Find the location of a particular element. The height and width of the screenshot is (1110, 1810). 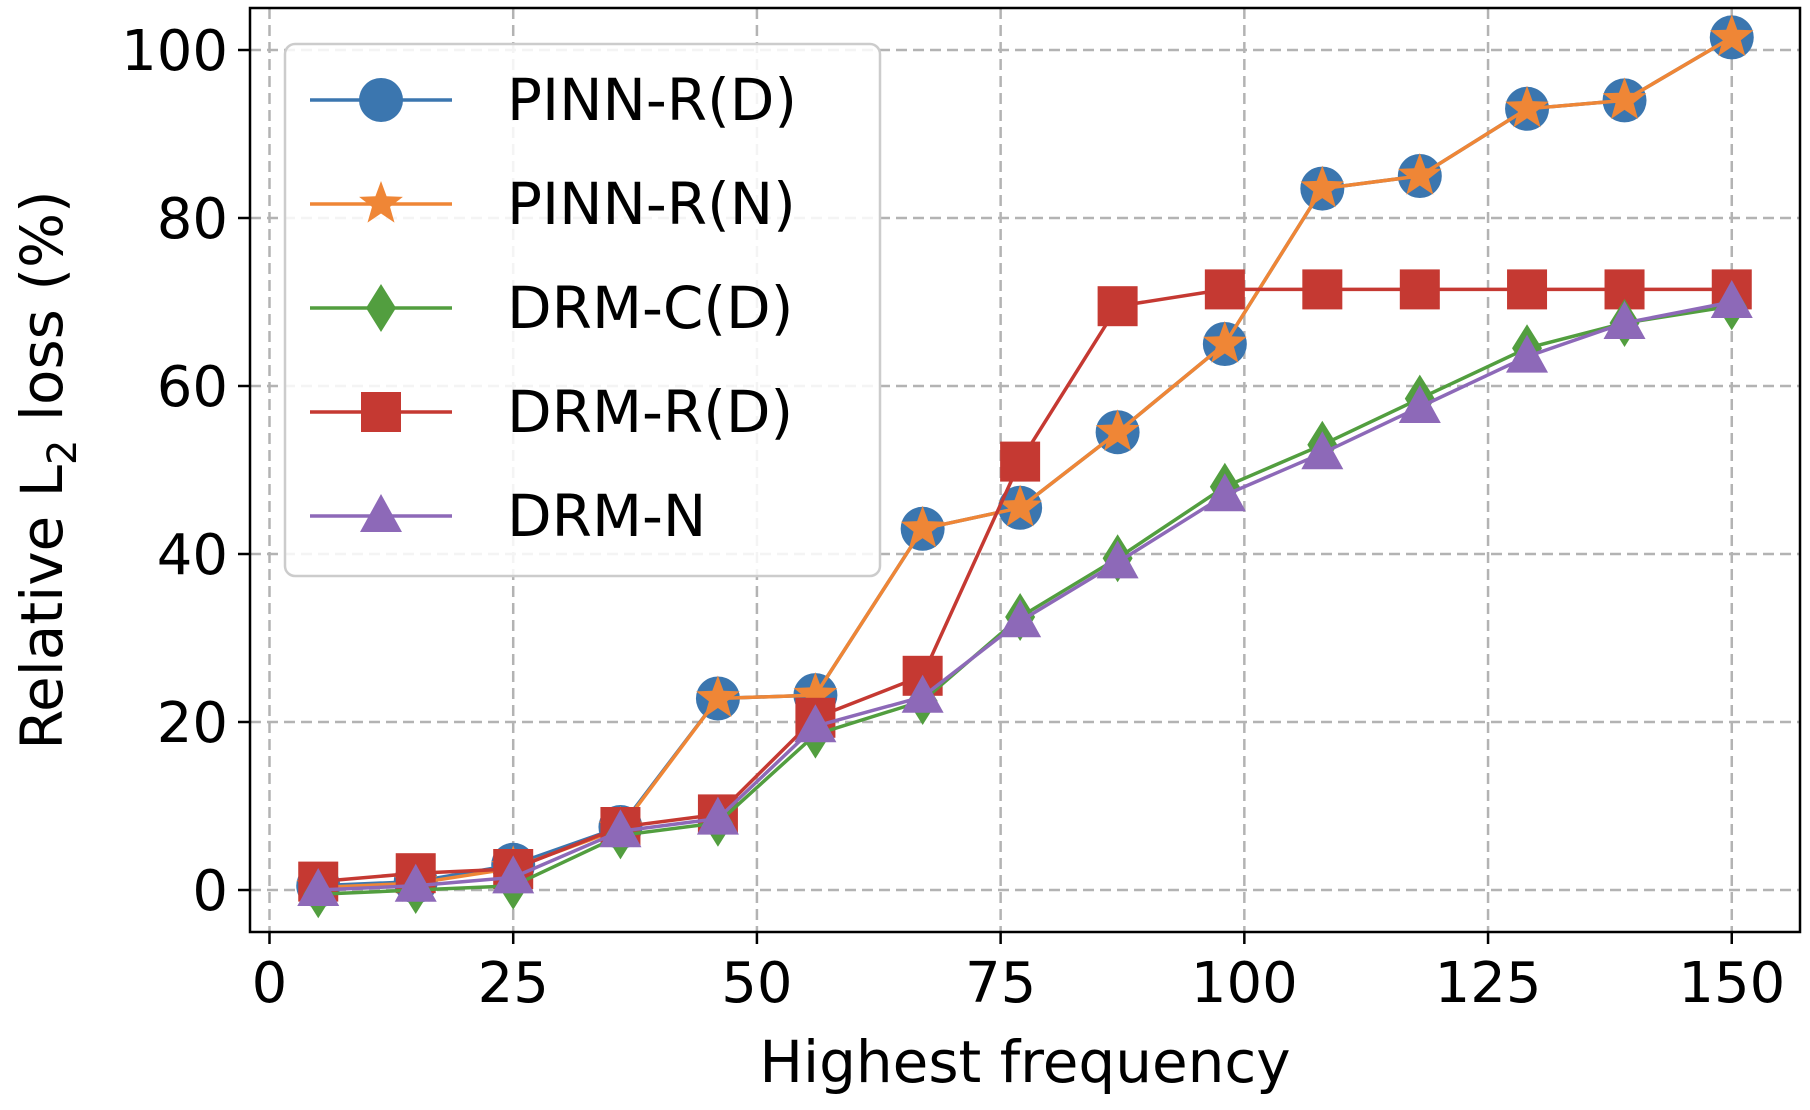

legend-entry: DRM-N is located at coordinates (508, 516).